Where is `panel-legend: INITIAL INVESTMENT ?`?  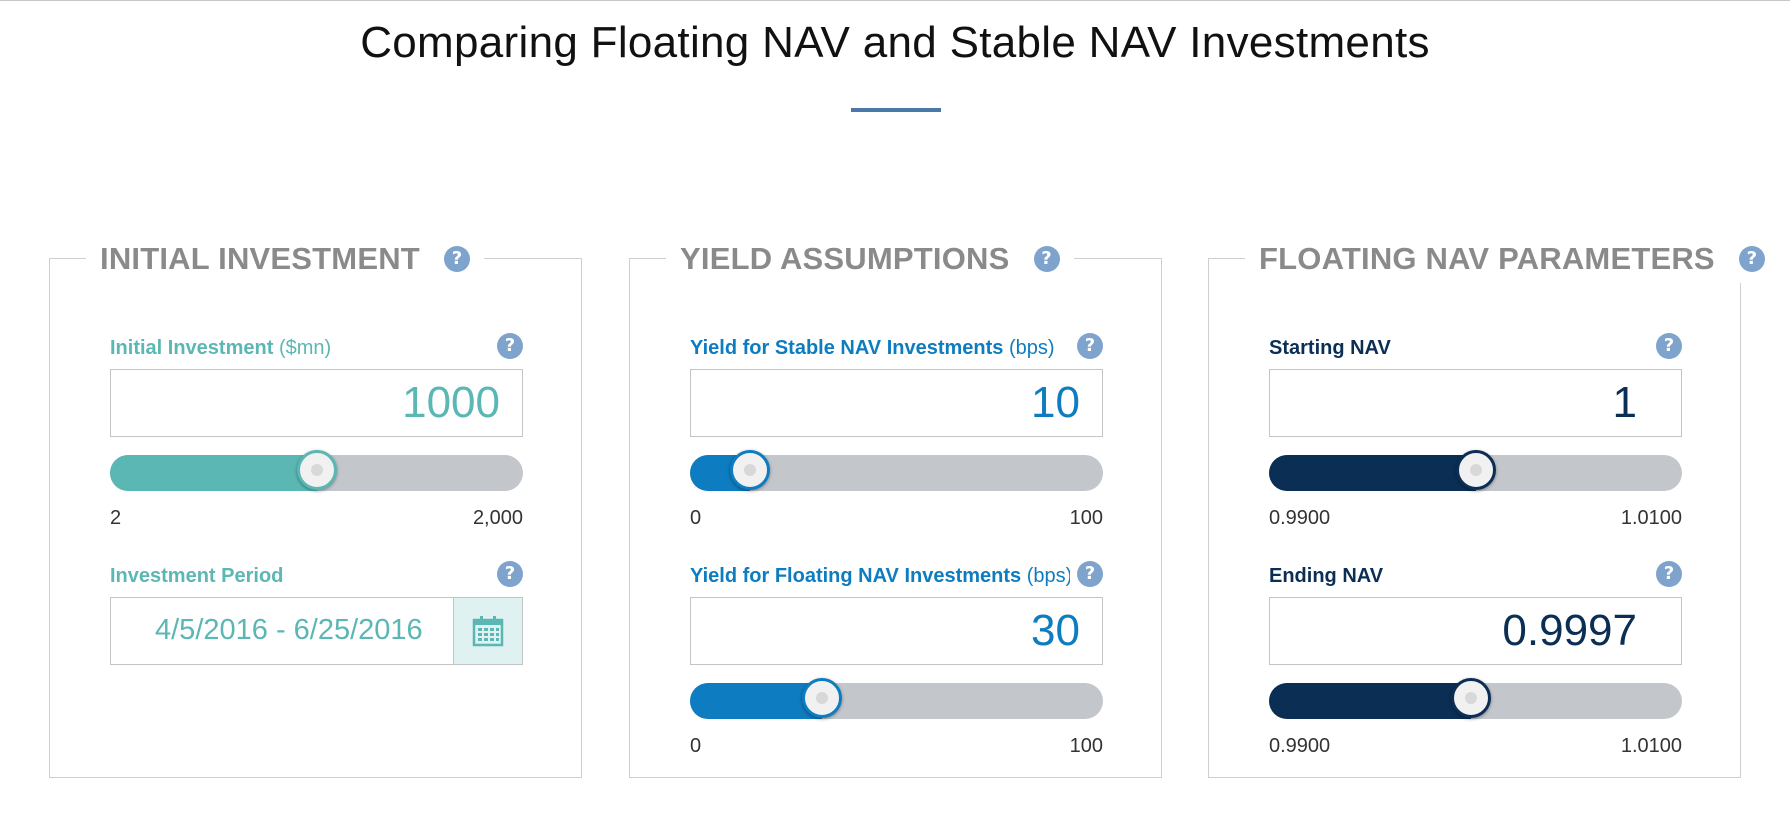
panel-legend: INITIAL INVESTMENT ? is located at coordinates (285, 259).